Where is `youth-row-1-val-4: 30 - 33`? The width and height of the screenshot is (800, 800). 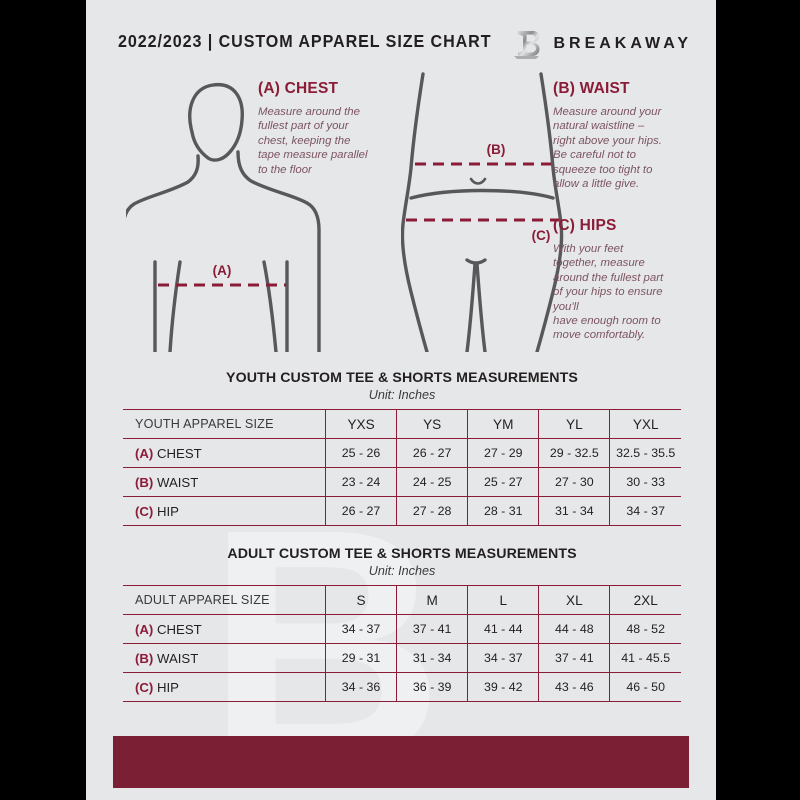 youth-row-1-val-4: 30 - 33 is located at coordinates (645, 482).